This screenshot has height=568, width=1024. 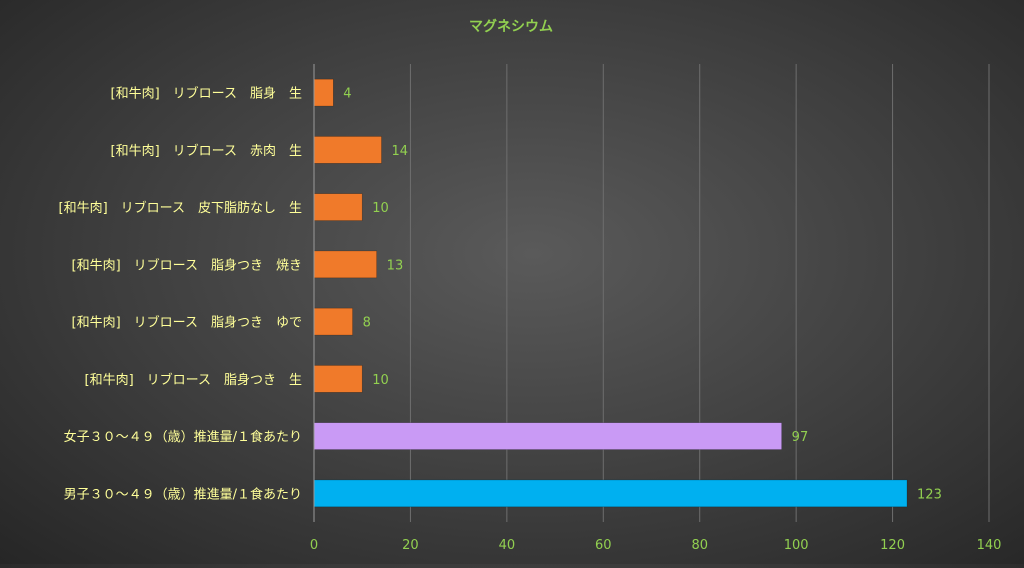 I want to click on x-tick-label: 40, so click(x=507, y=545).